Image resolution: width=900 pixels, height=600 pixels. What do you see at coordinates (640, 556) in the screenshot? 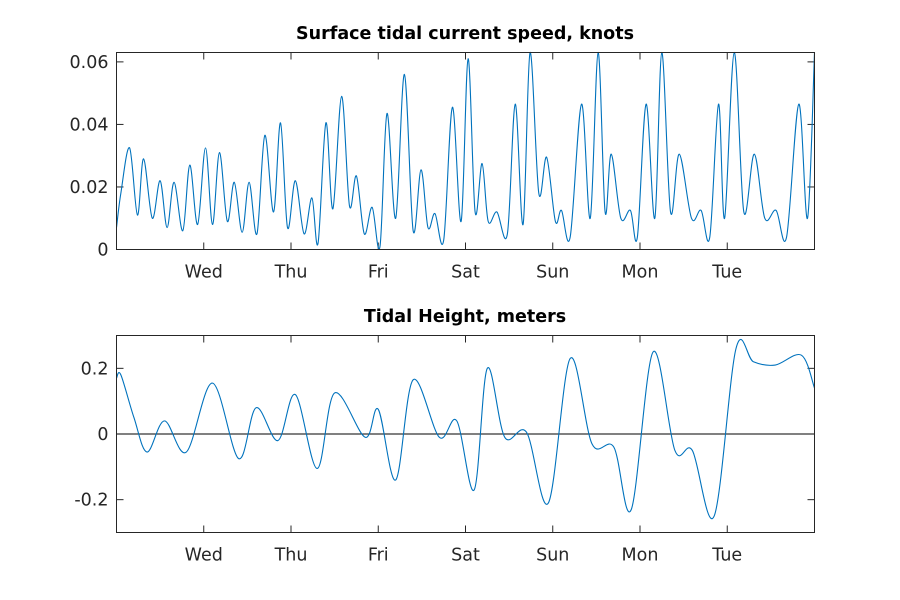
I see `tidal-height-x-tick-label: Mon` at bounding box center [640, 556].